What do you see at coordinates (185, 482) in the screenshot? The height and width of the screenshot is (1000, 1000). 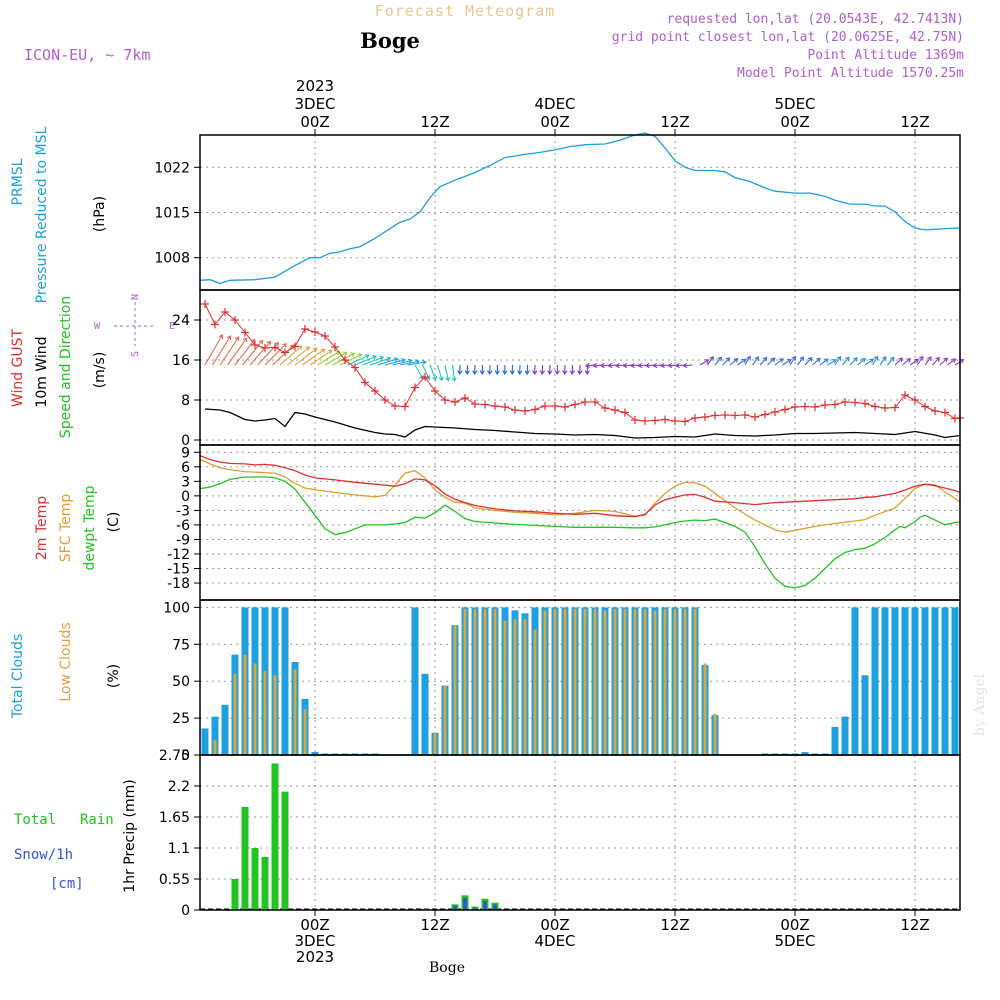 I see `temperature-ytick-label: 3` at bounding box center [185, 482].